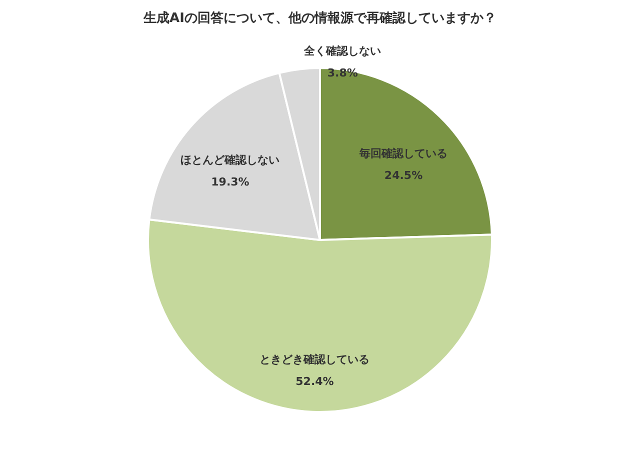 The width and height of the screenshot is (640, 453). Describe the element at coordinates (319, 18) in the screenshot. I see `chart-title: 生成AIの回答について、他の情報源で再確認していますか？` at that location.